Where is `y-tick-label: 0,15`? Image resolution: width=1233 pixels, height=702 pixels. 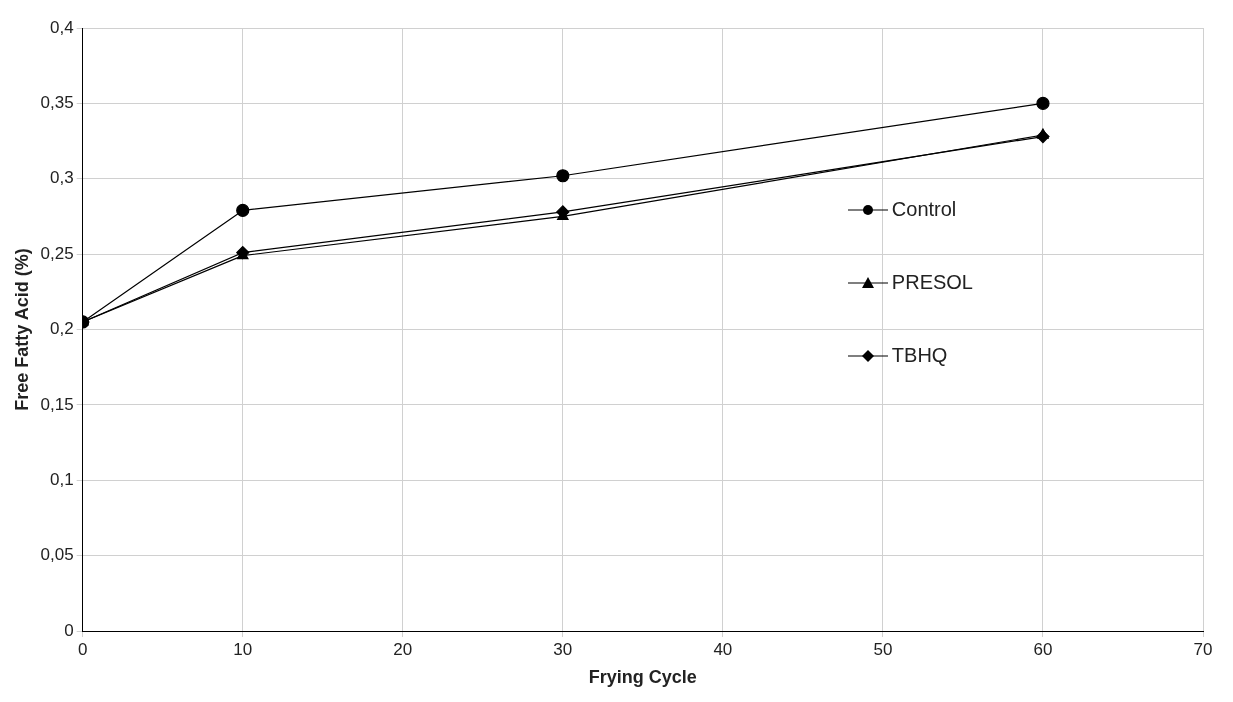
y-tick-label: 0,15 is located at coordinates (57, 404).